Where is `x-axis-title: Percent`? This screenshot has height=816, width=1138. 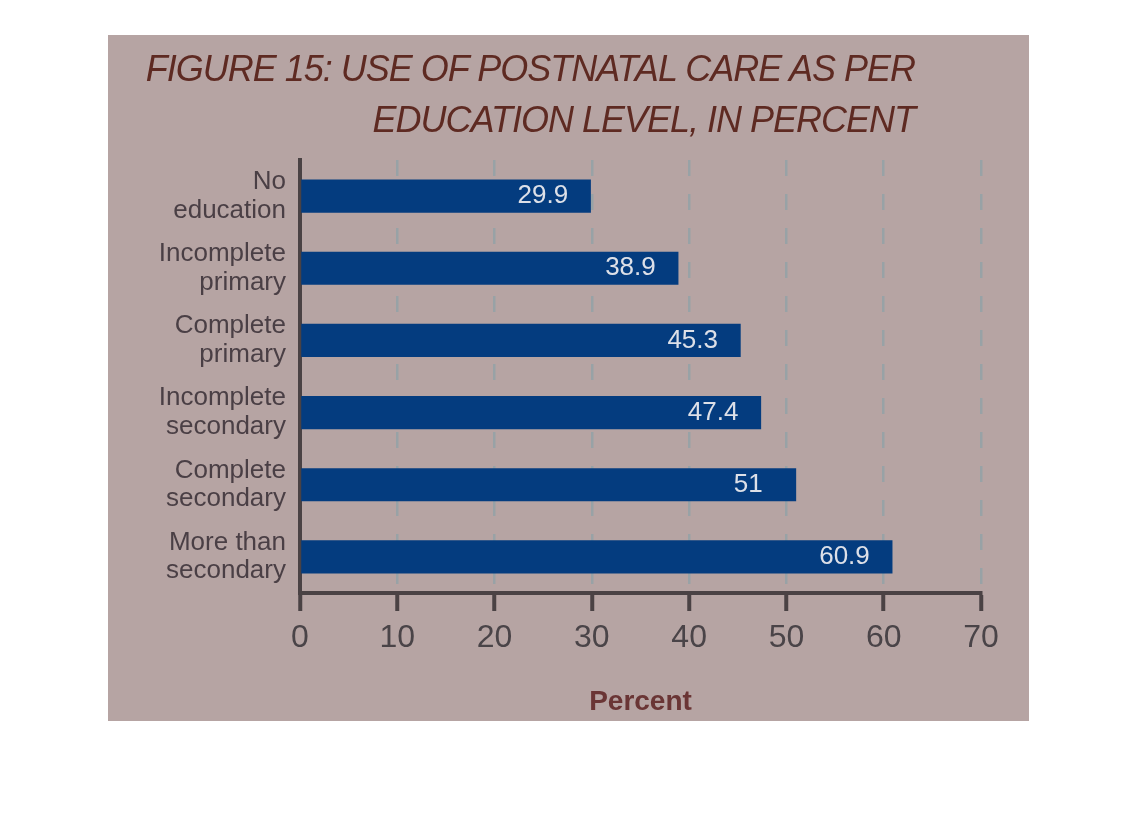 x-axis-title: Percent is located at coordinates (640, 700).